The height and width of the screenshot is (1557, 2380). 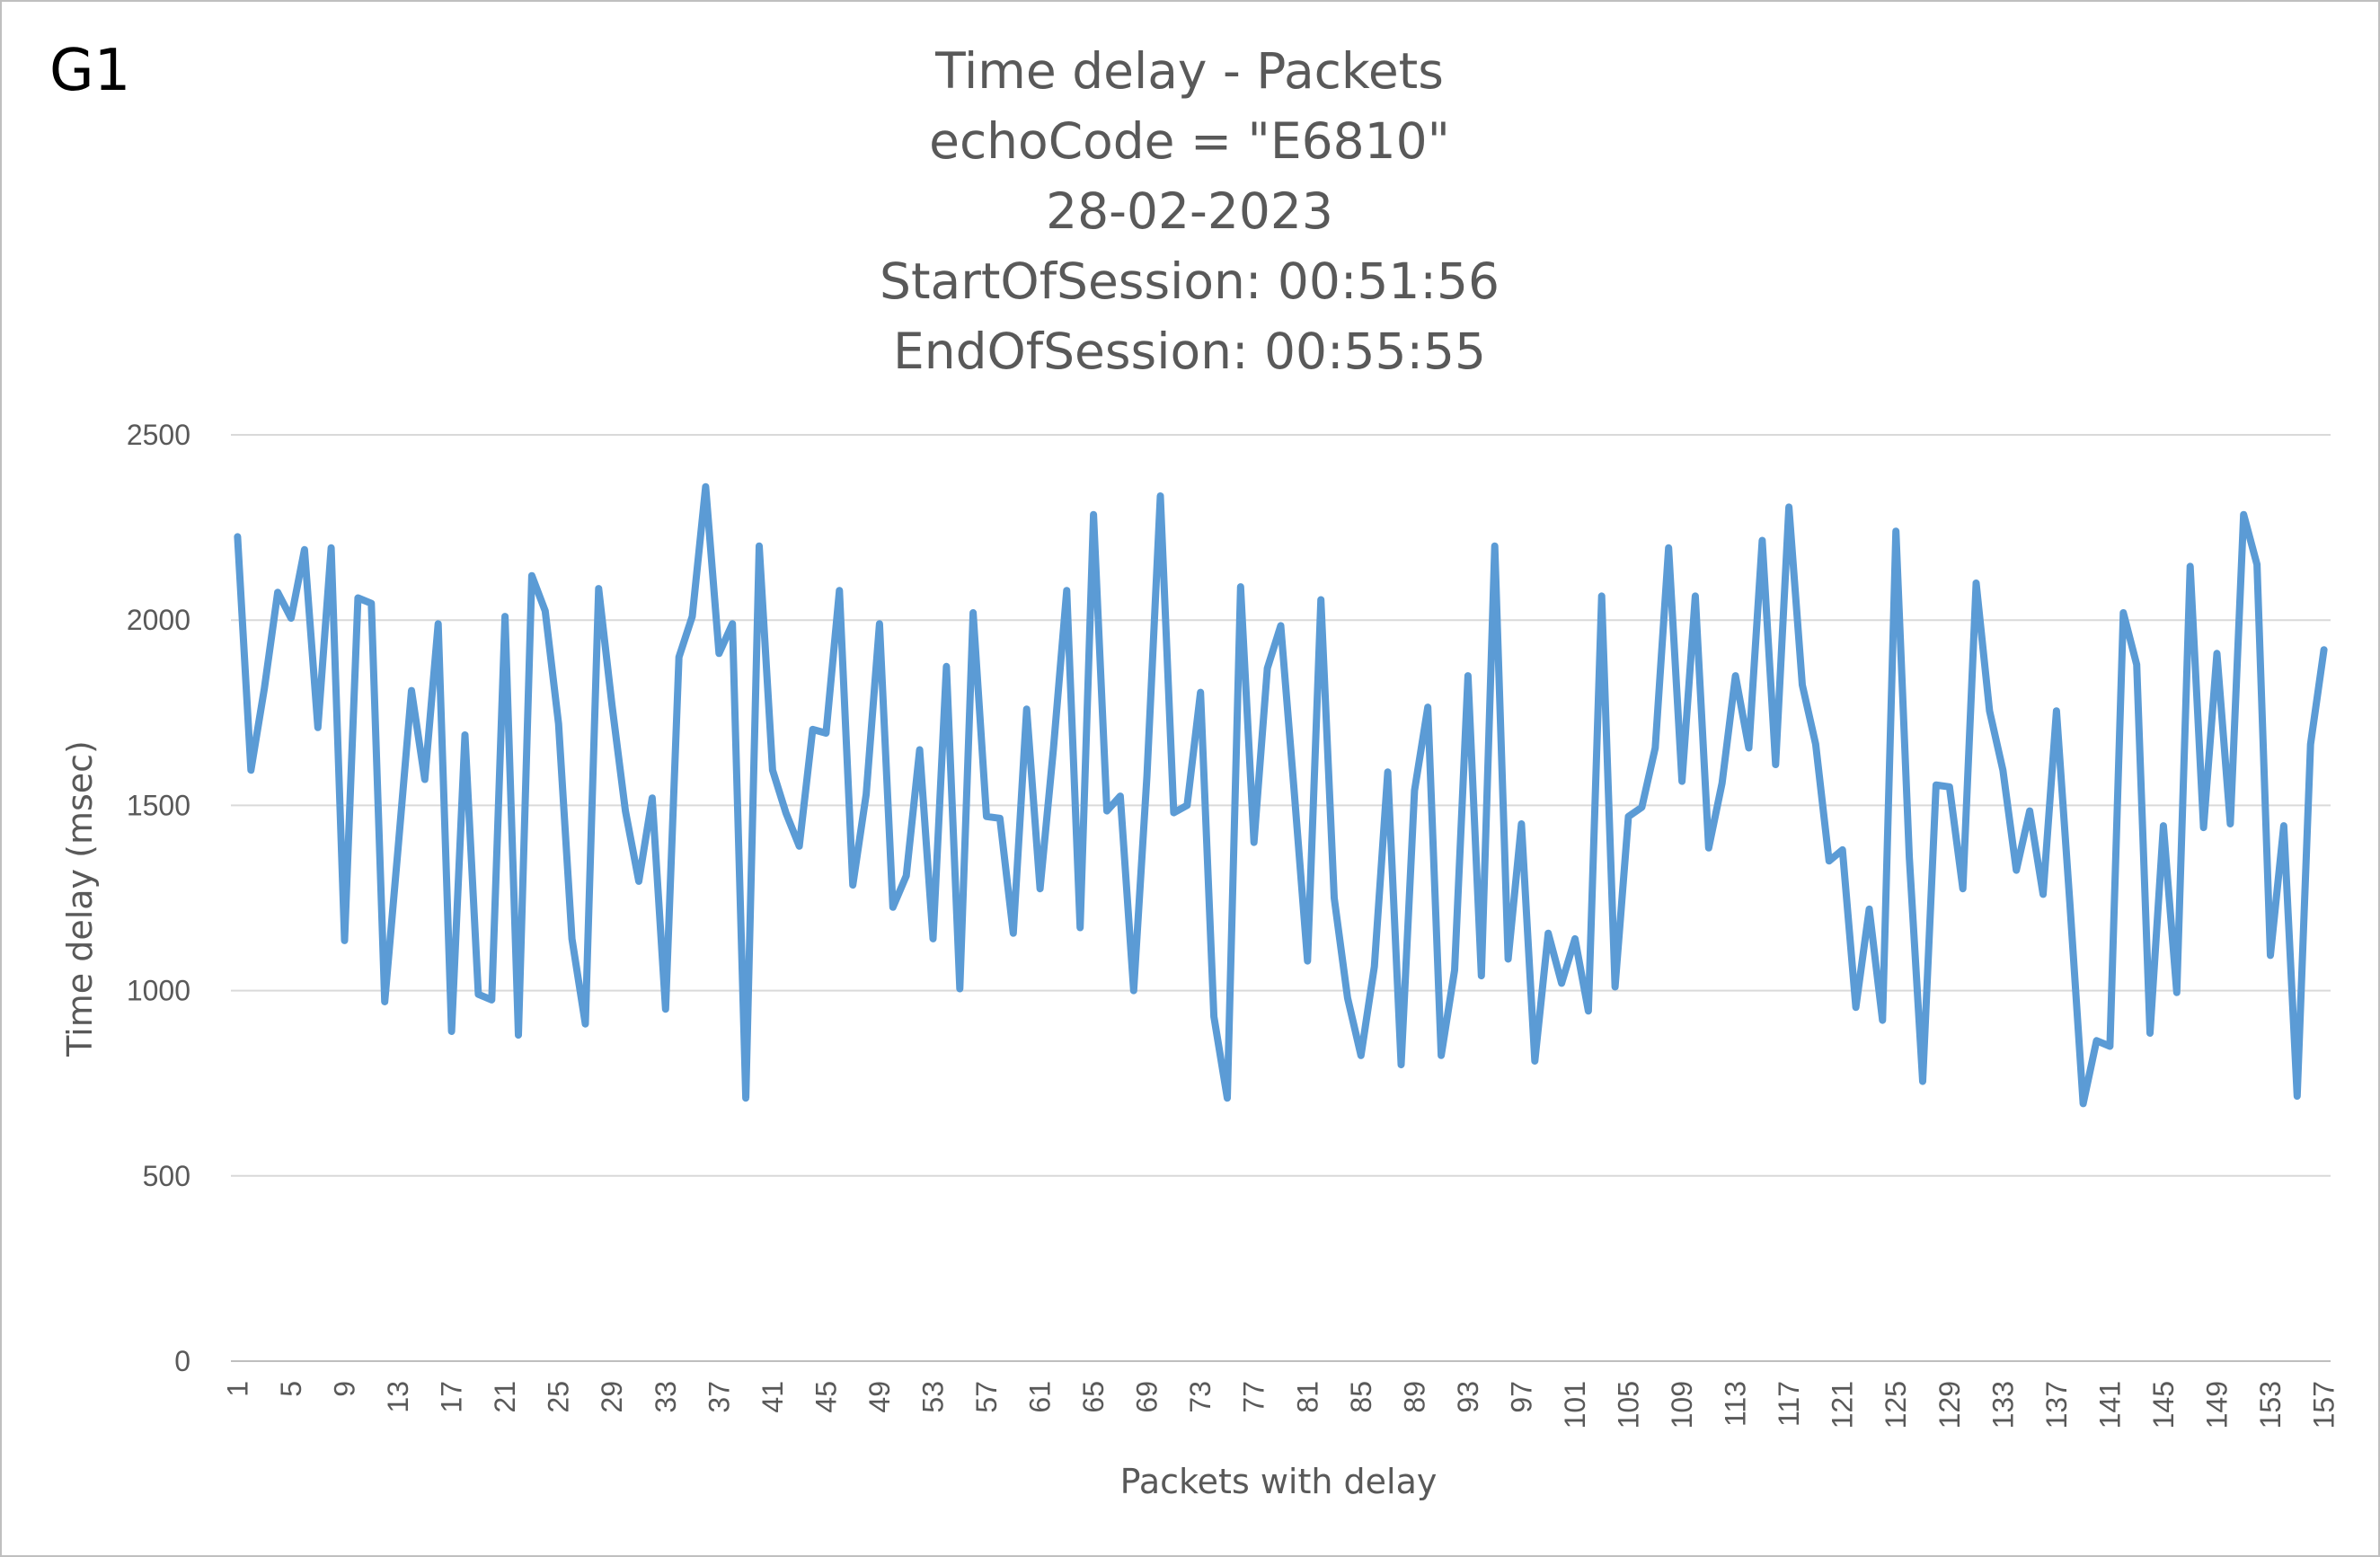 I want to click on corner-label: G1, so click(x=89, y=71).